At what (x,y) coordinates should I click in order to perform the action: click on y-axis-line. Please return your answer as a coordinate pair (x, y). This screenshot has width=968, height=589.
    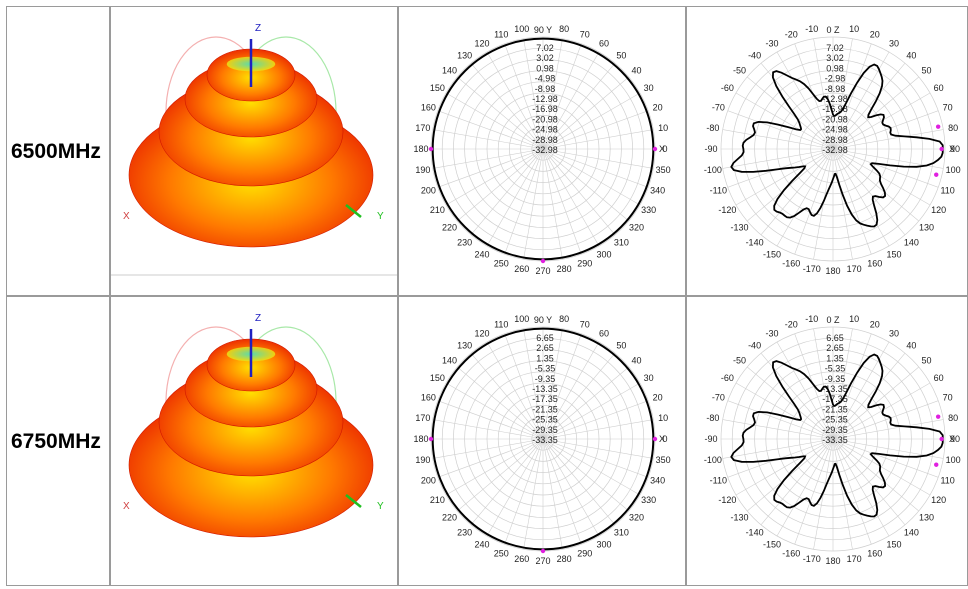
    Looking at the image, I should click on (353, 211).